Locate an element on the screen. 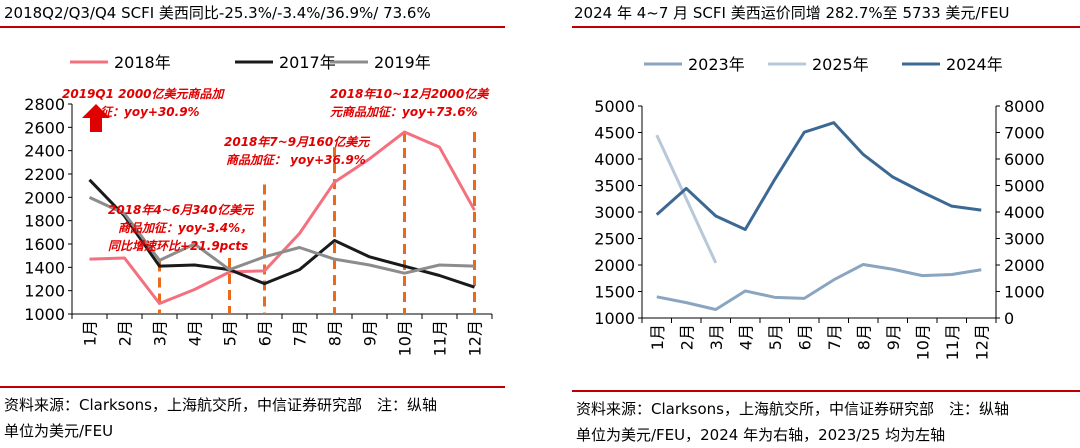 The height and width of the screenshot is (448, 1080). left-source-line-2: 单位为美元/FEU is located at coordinates (59, 431).